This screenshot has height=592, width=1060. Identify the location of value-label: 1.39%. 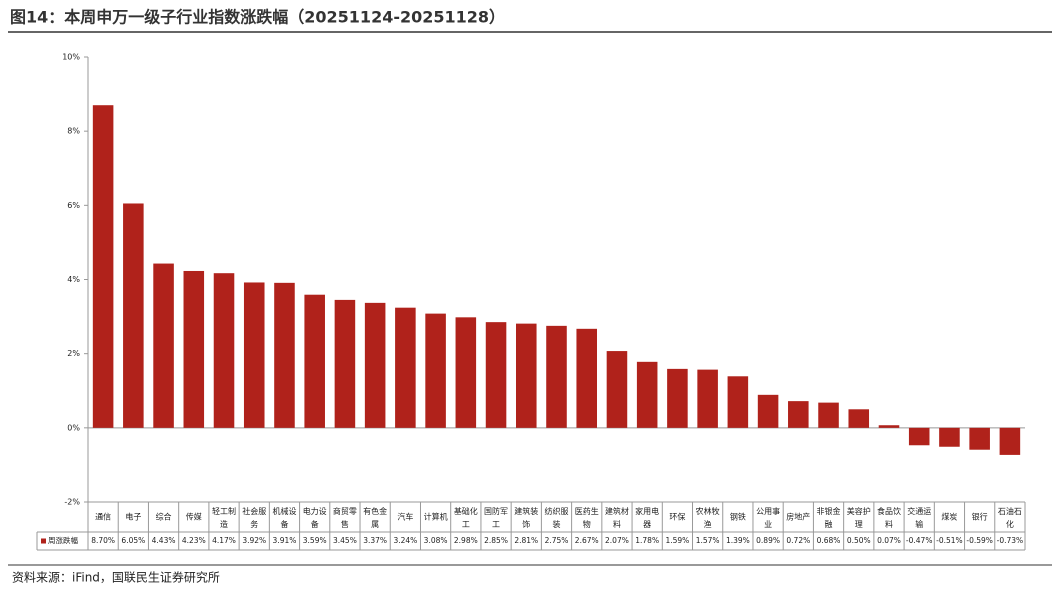
(738, 540).